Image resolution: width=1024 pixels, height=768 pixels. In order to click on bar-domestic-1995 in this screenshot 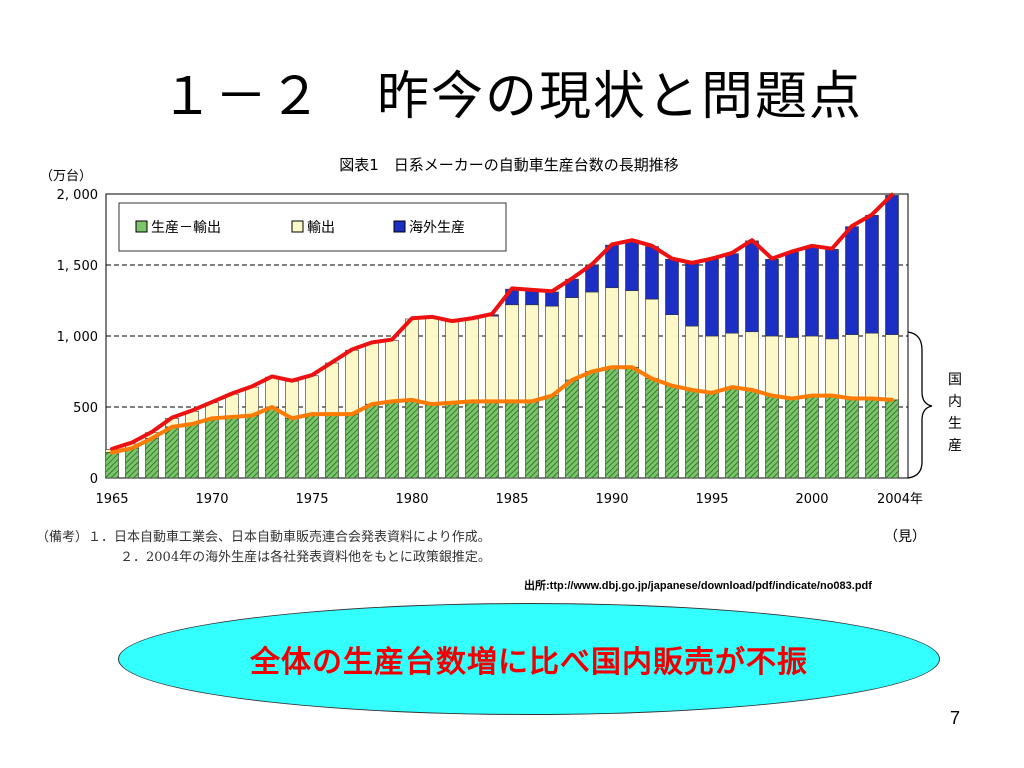, I will do `click(712, 435)`.